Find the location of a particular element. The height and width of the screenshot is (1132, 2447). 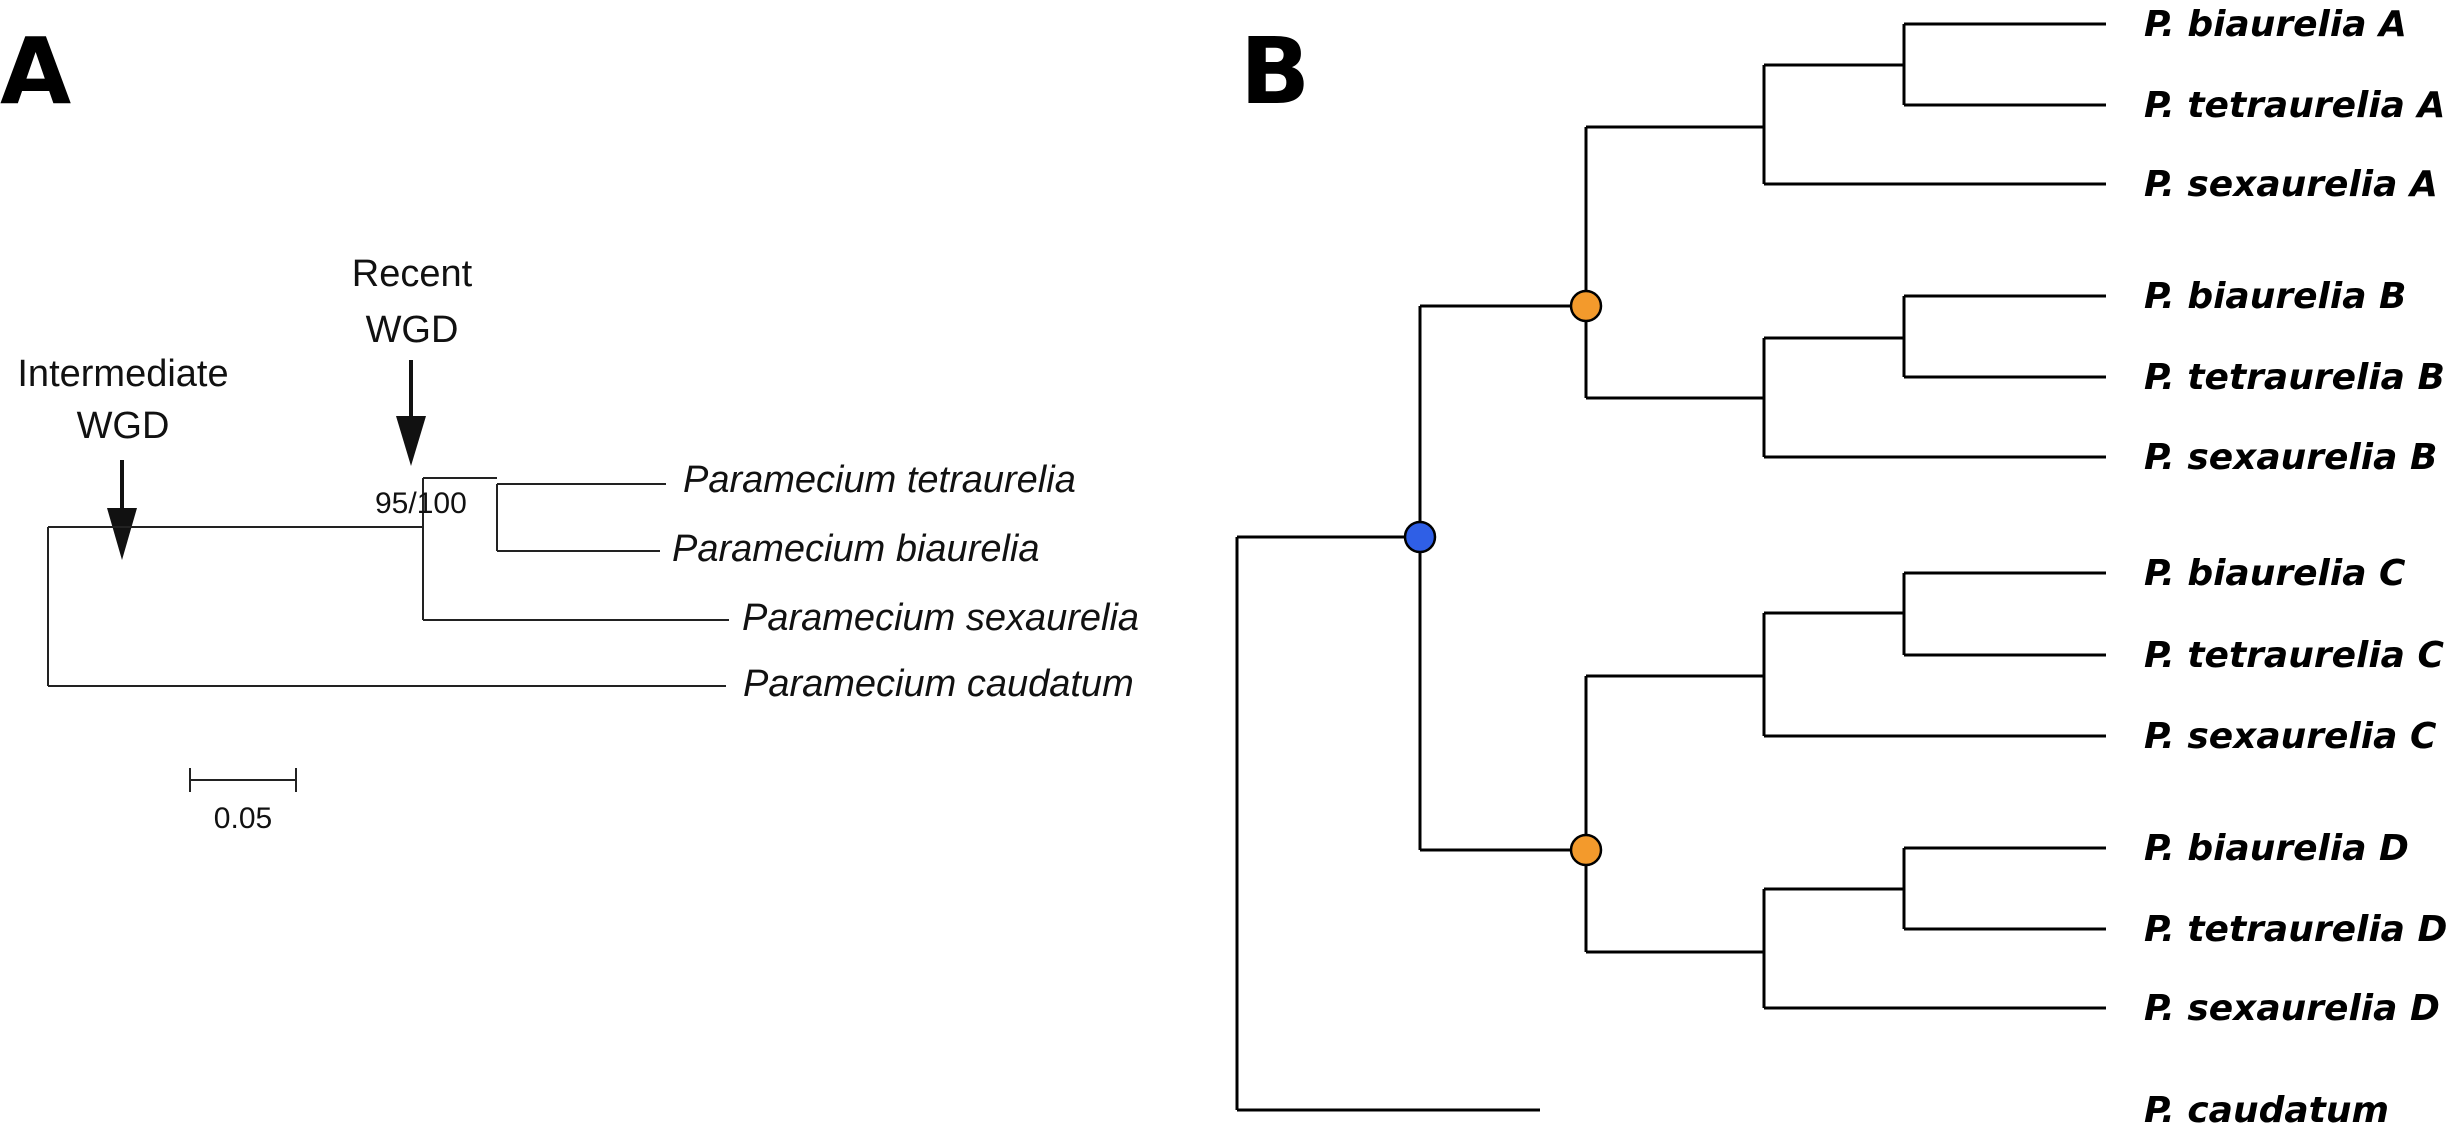

taxon-a-tetraurelia: Paramecium tetraurelia is located at coordinates (879, 480).